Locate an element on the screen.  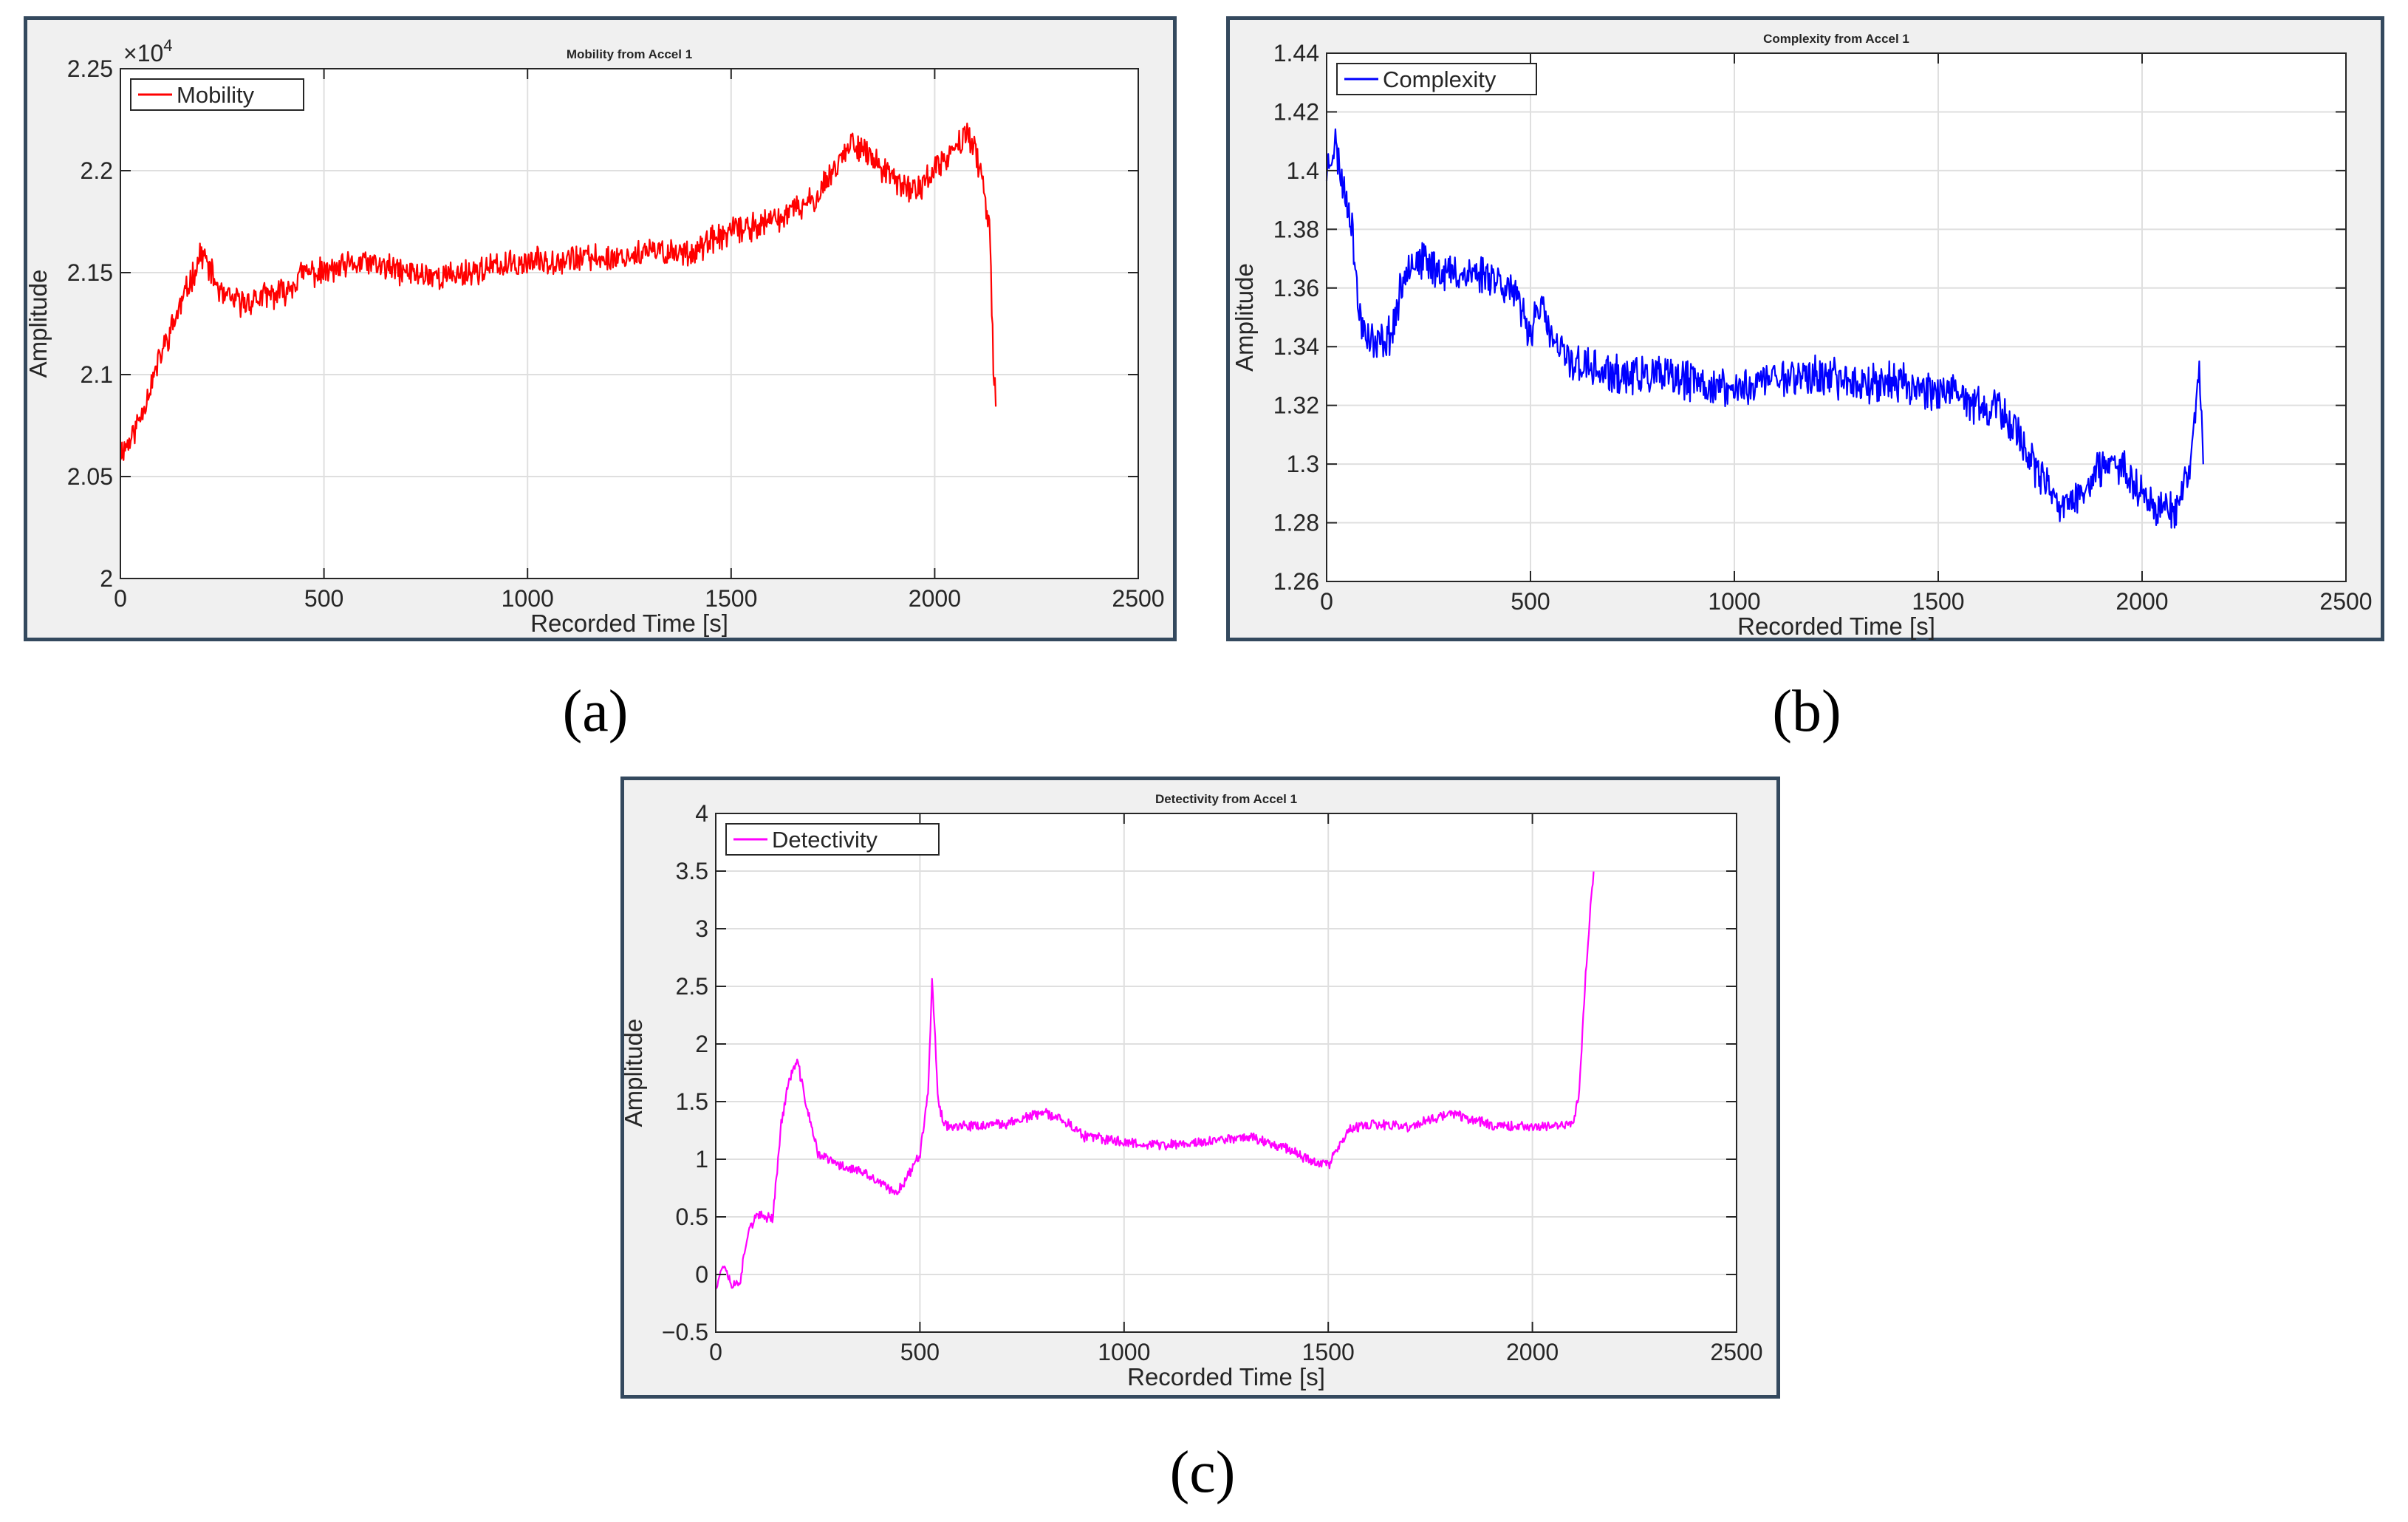
legend: Detectivity is located at coordinates (832, 840).